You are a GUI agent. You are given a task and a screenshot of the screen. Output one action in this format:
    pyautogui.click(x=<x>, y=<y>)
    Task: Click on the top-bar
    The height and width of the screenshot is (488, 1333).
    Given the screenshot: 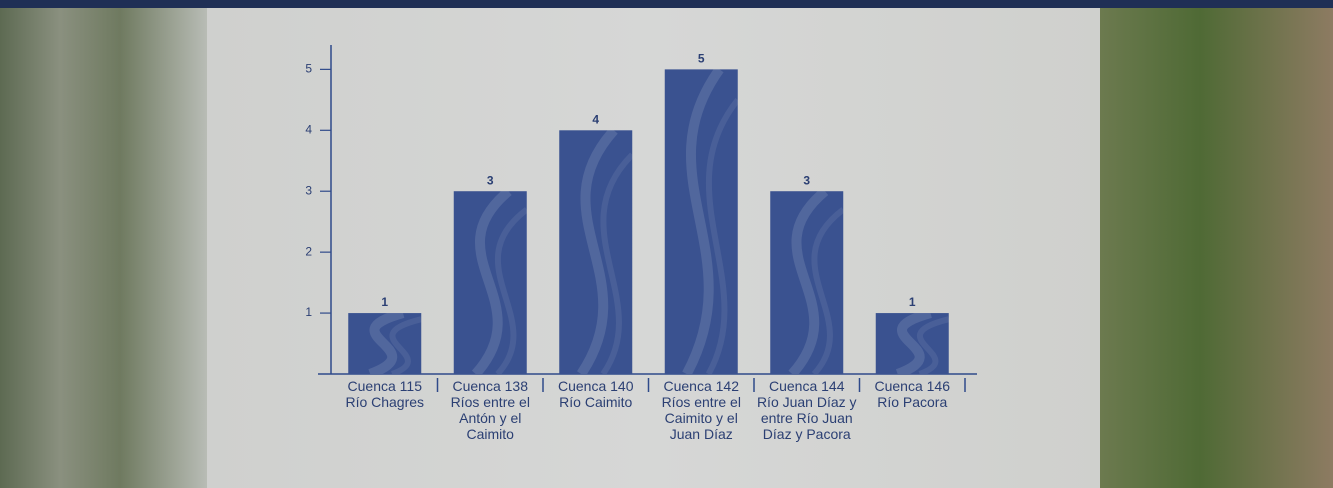 What is the action you would take?
    pyautogui.click(x=666, y=4)
    